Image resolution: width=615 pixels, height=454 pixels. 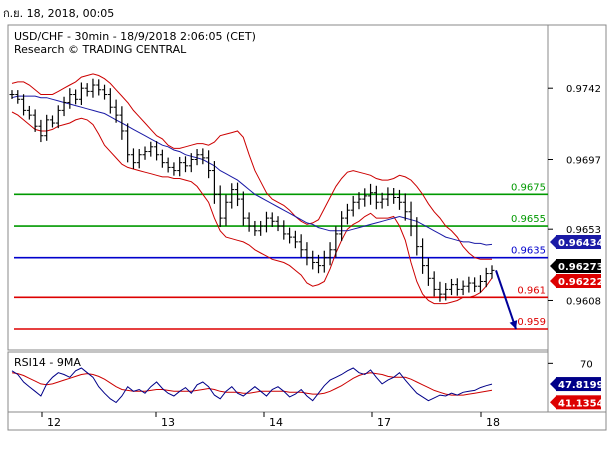 I want to click on time-tick-label: 13, so click(x=168, y=422).